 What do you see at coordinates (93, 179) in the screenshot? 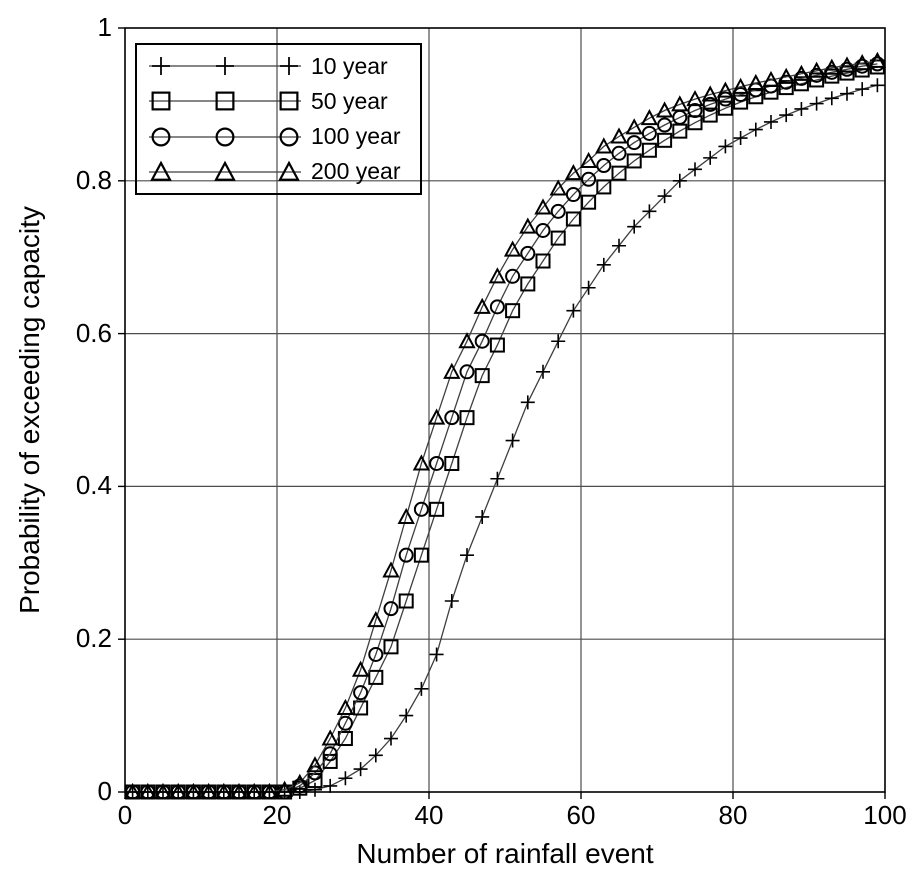
I see `y-tick-label: 0.8` at bounding box center [93, 179].